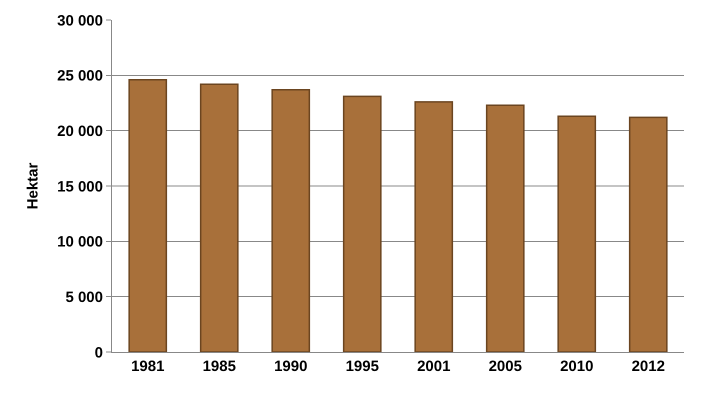 Image resolution: width=704 pixels, height=402 pixels. Describe the element at coordinates (33, 186) in the screenshot. I see `y-axis-title: Hektar` at that location.